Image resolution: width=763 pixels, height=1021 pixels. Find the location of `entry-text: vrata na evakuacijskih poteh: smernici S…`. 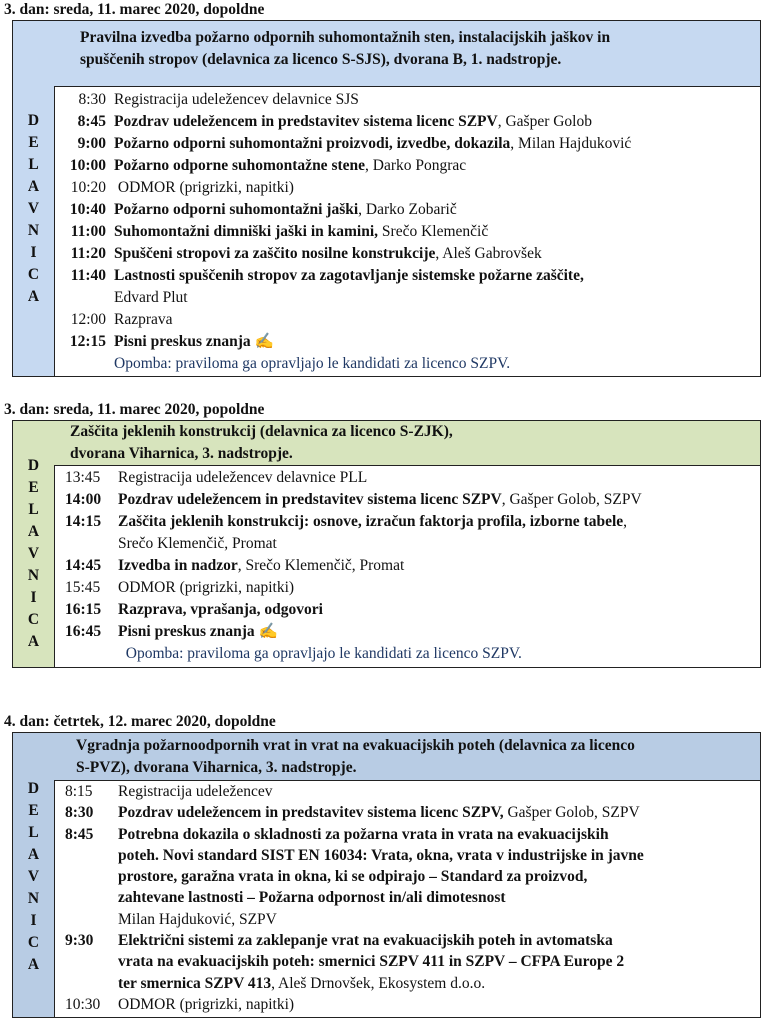

entry-text: vrata na evakuacijskih poteh: smernici S… is located at coordinates (371, 962).